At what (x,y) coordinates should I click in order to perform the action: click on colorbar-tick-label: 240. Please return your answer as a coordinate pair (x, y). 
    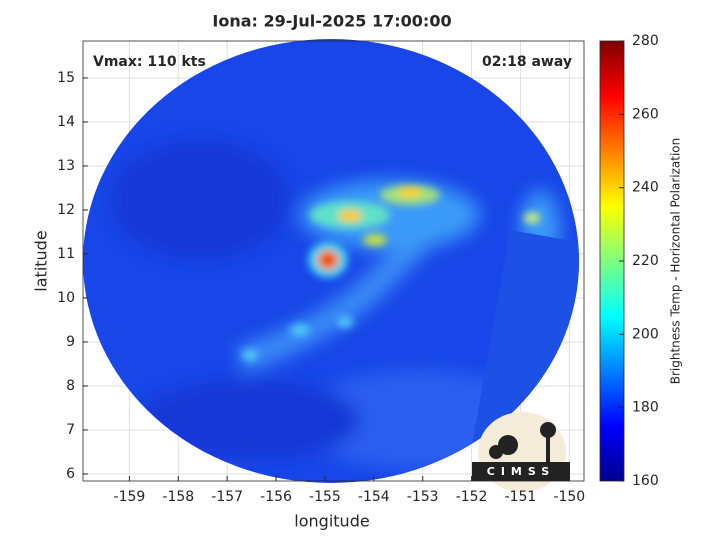
    Looking at the image, I should click on (645, 188).